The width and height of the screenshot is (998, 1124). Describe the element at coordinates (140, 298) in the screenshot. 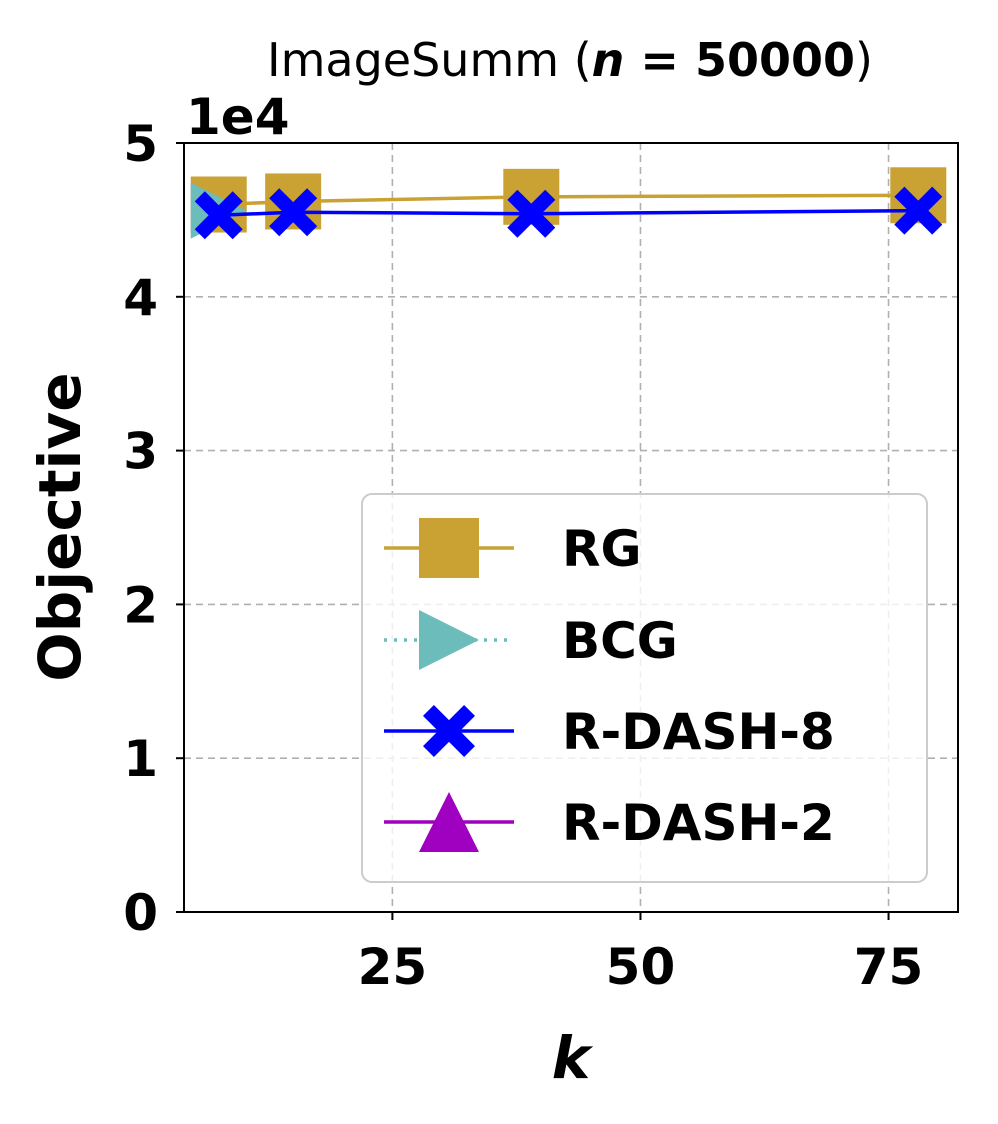

I see `y-tick-label: 4` at that location.